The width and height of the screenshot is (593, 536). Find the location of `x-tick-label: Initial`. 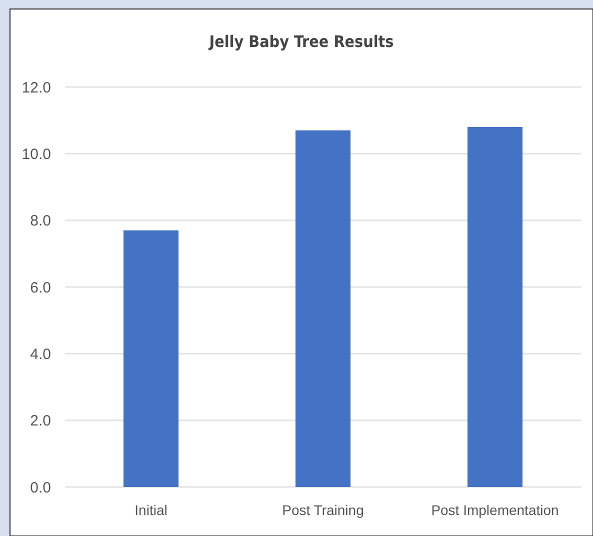

x-tick-label: Initial is located at coordinates (151, 510).